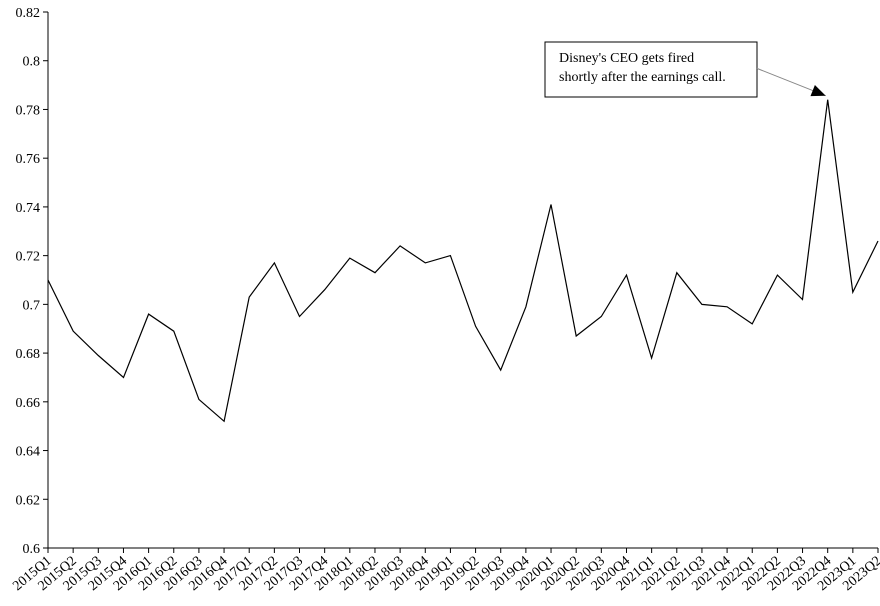 The height and width of the screenshot is (606, 880). Describe the element at coordinates (32, 305) in the screenshot. I see `y-tick-label: 0.7` at that location.